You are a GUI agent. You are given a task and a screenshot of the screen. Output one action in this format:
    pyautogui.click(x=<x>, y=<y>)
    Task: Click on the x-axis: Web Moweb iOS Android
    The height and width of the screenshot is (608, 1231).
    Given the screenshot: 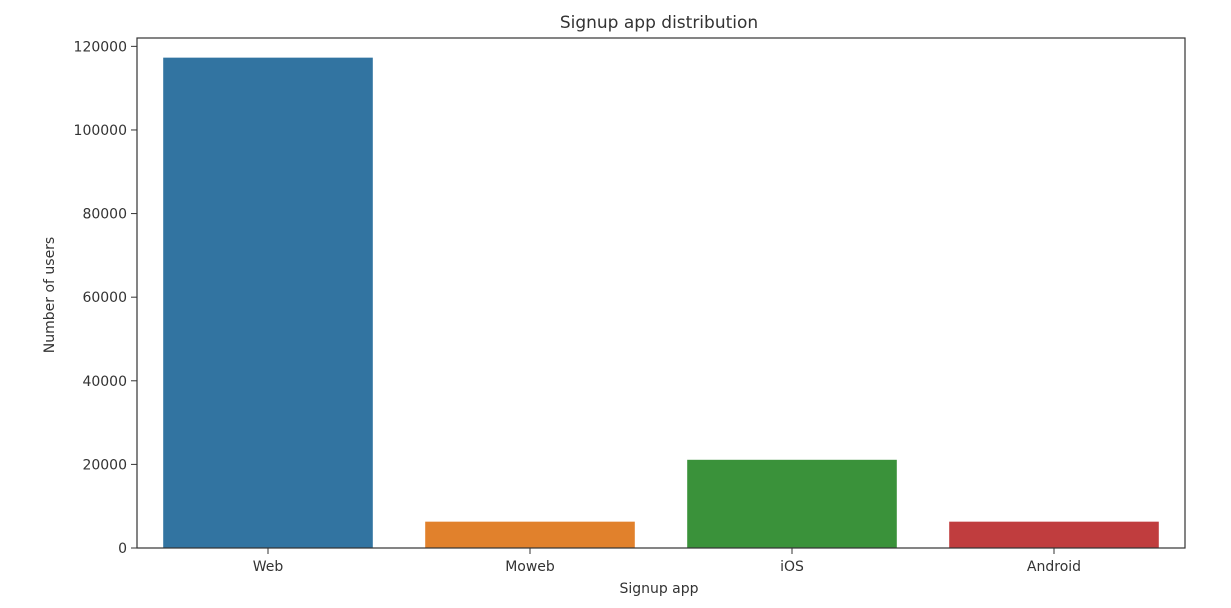 What is the action you would take?
    pyautogui.click(x=667, y=561)
    